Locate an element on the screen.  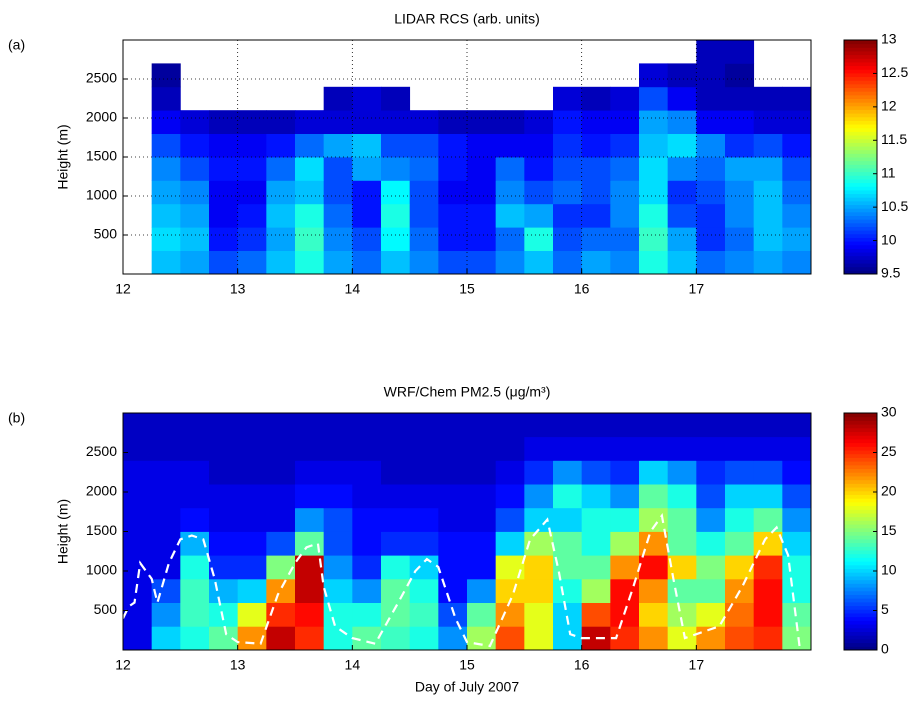
y-tick-label: 2000 is located at coordinates (101, 491).